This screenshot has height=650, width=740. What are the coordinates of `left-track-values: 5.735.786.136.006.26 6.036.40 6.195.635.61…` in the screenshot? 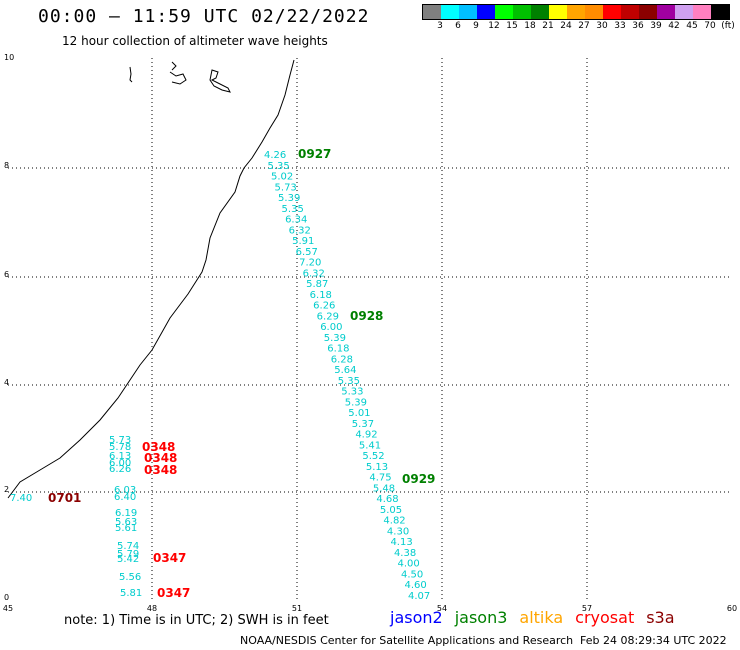 It's located at (125, 517).